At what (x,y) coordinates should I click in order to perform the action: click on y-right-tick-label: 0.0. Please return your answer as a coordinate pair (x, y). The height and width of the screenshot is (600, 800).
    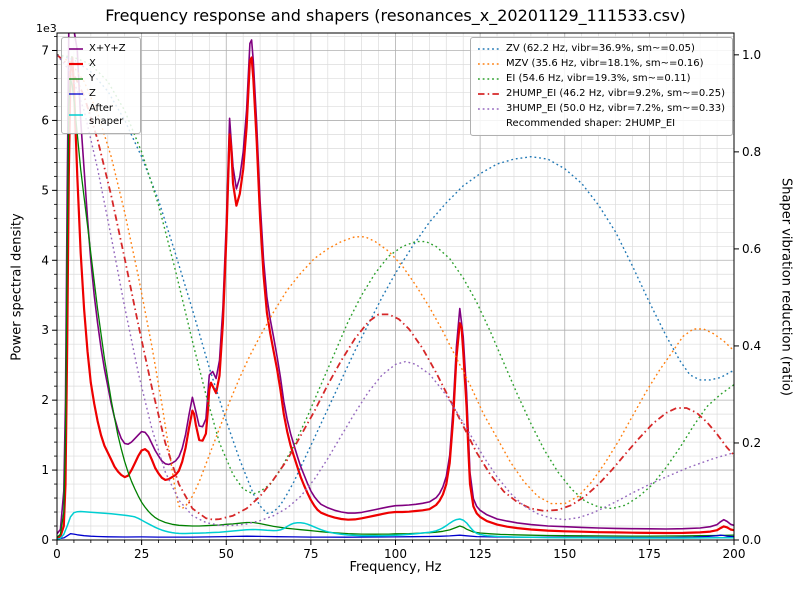
    Looking at the image, I should click on (751, 540).